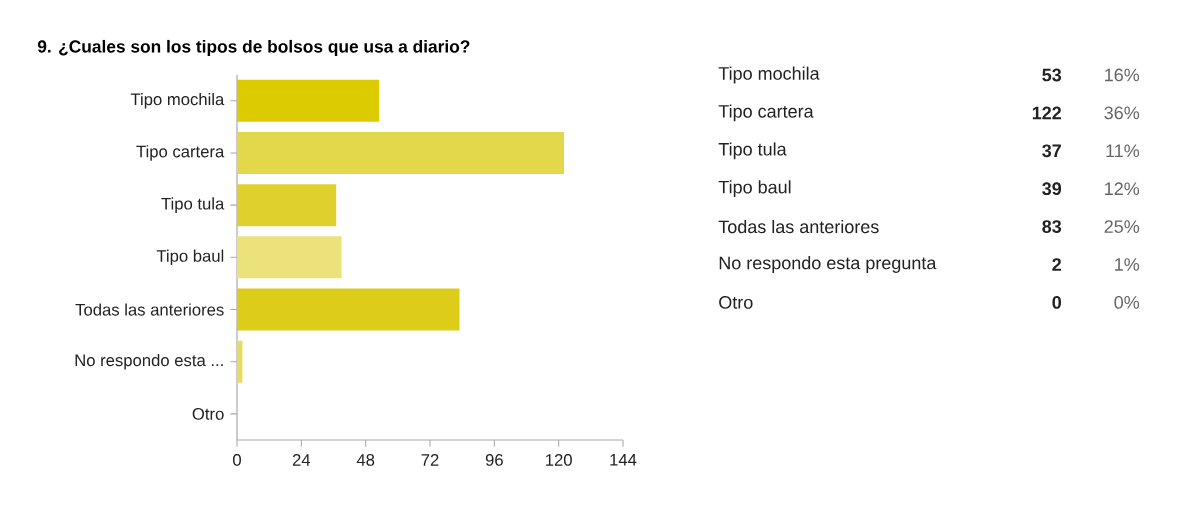 The width and height of the screenshot is (1189, 510). I want to click on y-tick-label: Tipo cartera, so click(180, 153).